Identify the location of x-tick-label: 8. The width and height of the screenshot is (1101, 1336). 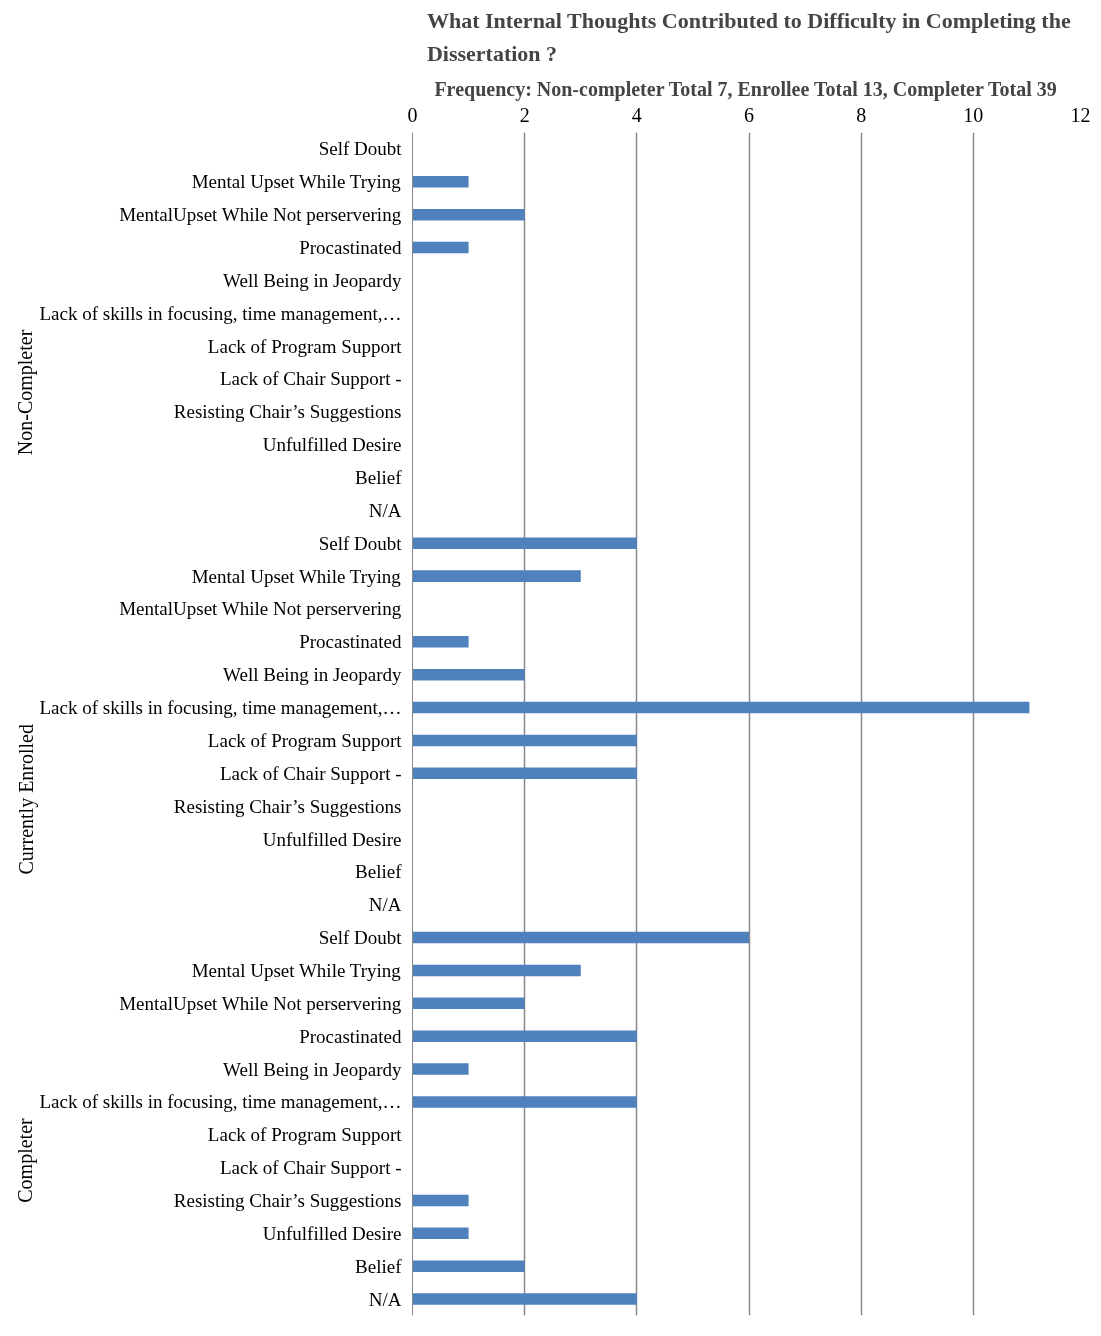
(861, 114).